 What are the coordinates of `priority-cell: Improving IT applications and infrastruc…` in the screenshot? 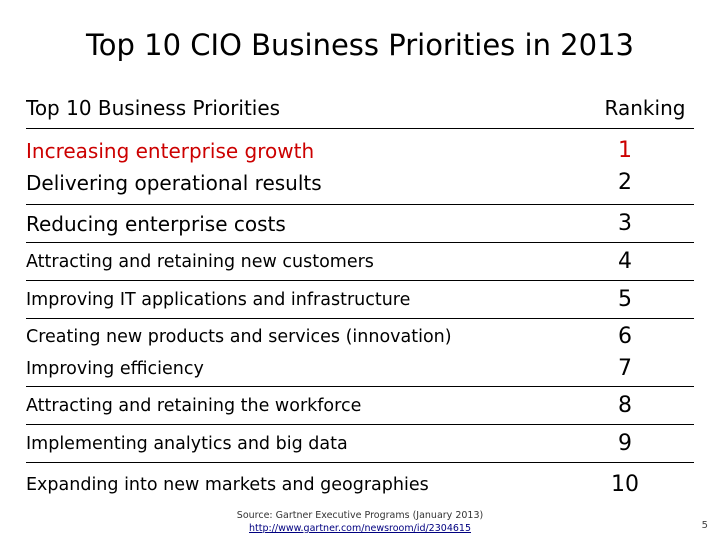 It's located at (291, 300).